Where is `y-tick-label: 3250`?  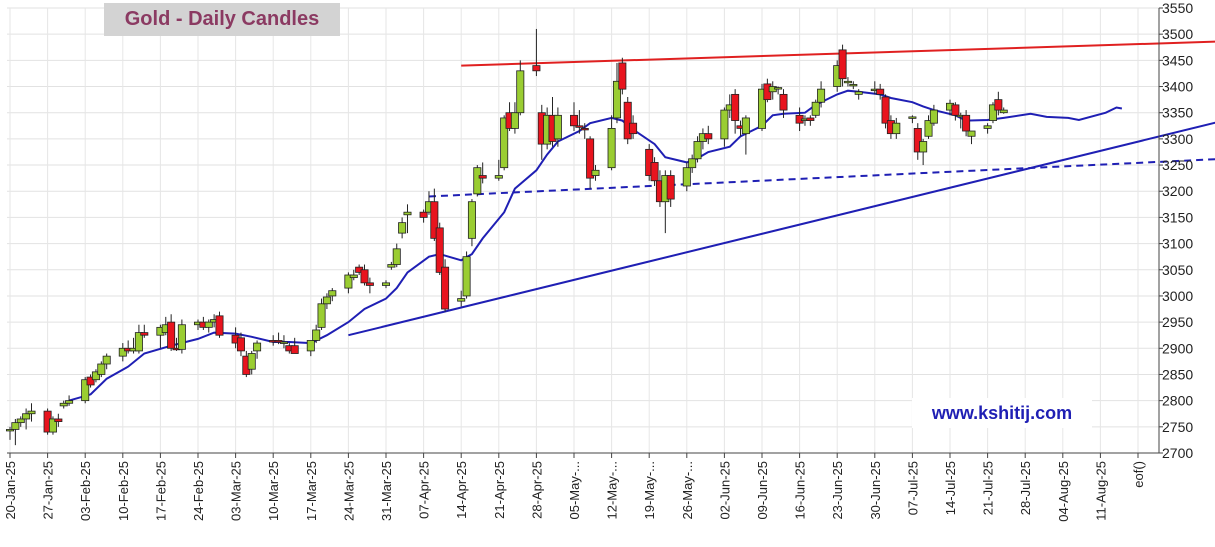
y-tick-label: 3250 is located at coordinates (1177, 165).